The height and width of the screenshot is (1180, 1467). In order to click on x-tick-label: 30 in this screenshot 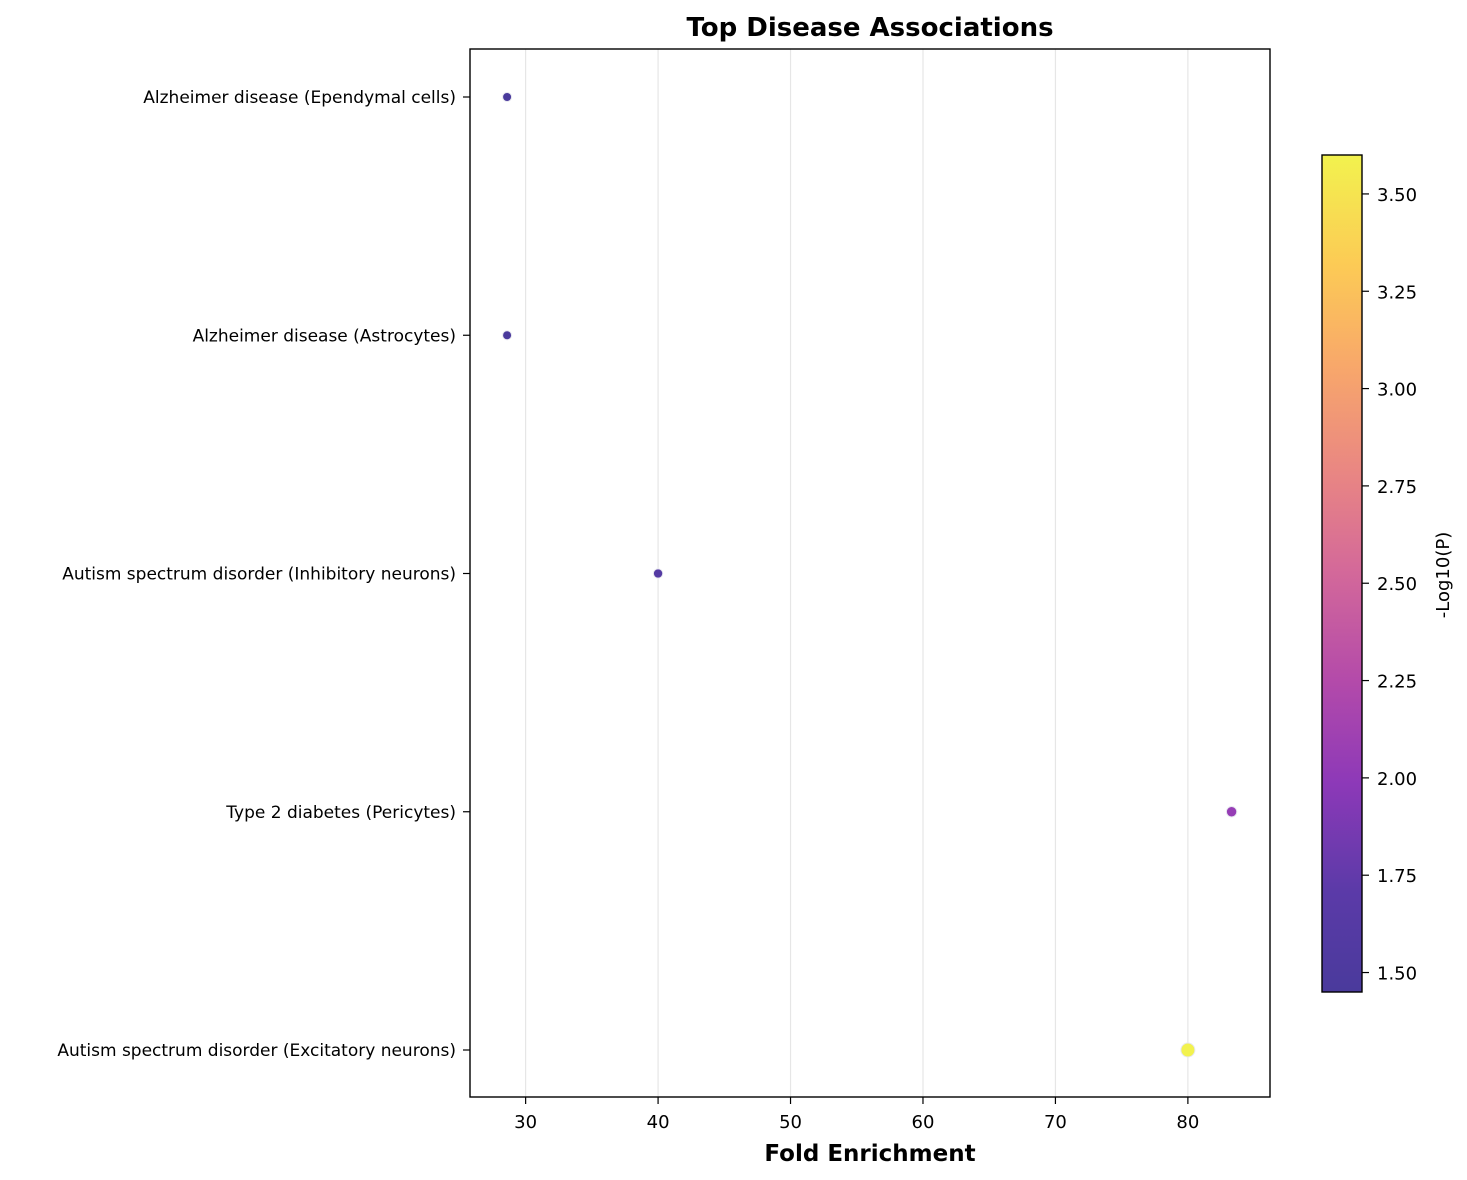, I will do `click(525, 1122)`.